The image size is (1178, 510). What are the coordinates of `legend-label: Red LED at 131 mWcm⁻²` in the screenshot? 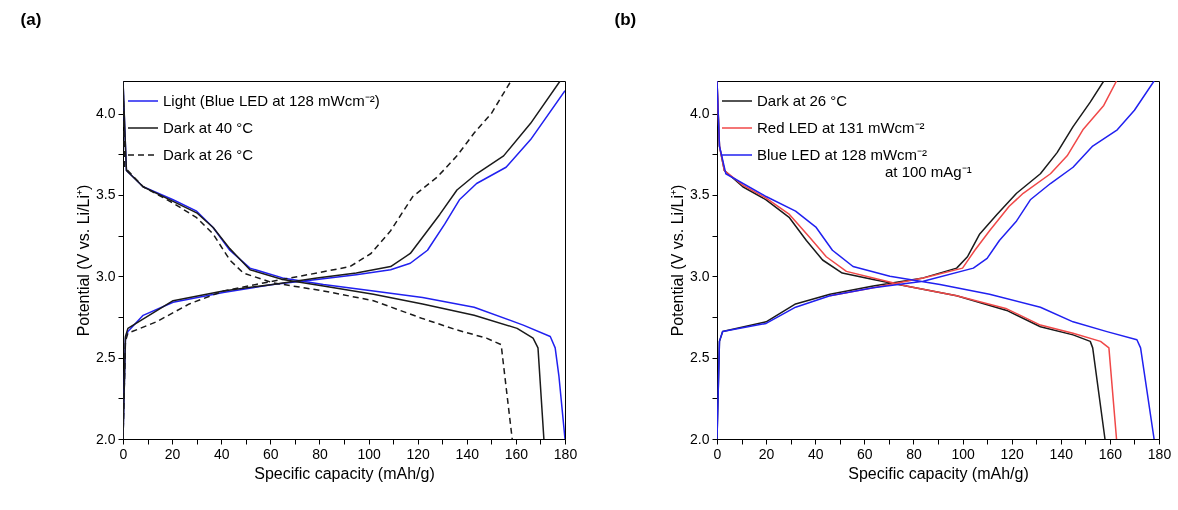 It's located at (841, 127).